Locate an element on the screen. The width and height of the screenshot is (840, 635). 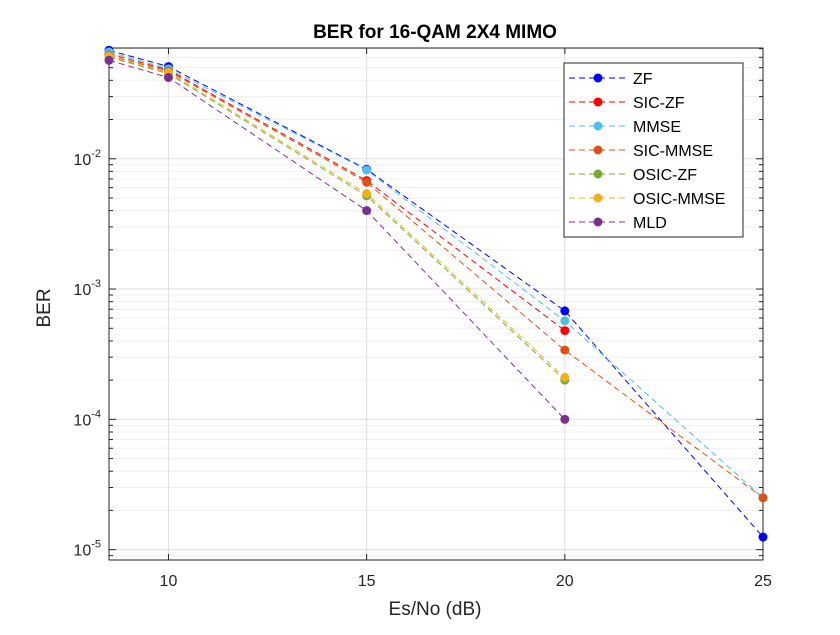
legend-item: ZF is located at coordinates (611, 79).